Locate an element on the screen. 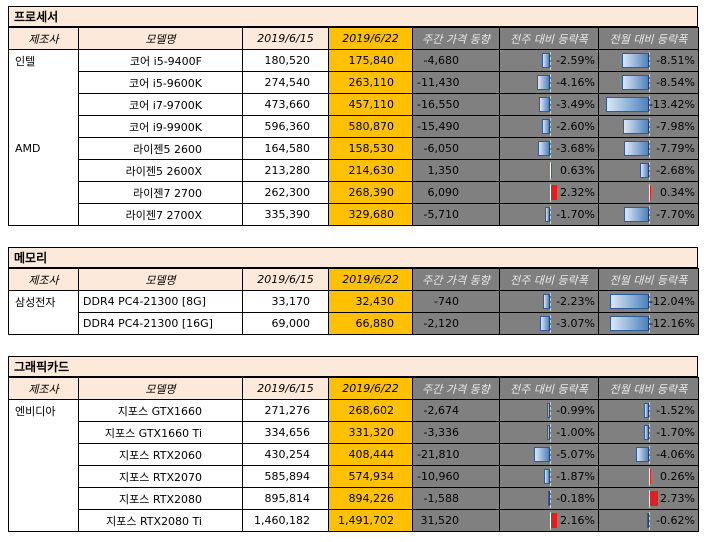 This screenshot has width=706, height=542. change-value: -7.98% is located at coordinates (675, 126).